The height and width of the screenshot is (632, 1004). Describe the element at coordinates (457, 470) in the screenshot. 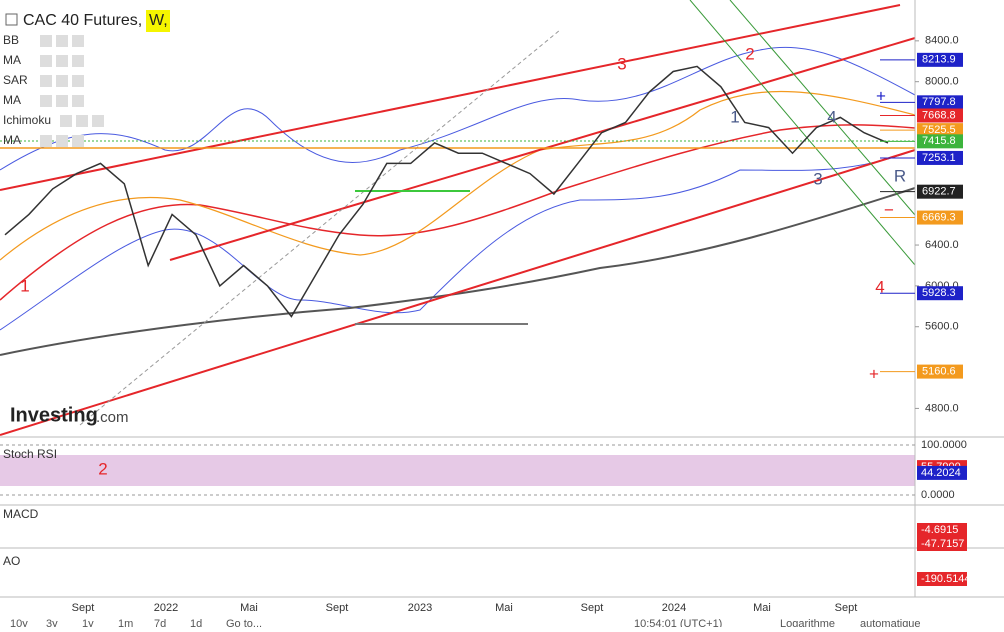

I see `stoch-band` at that location.